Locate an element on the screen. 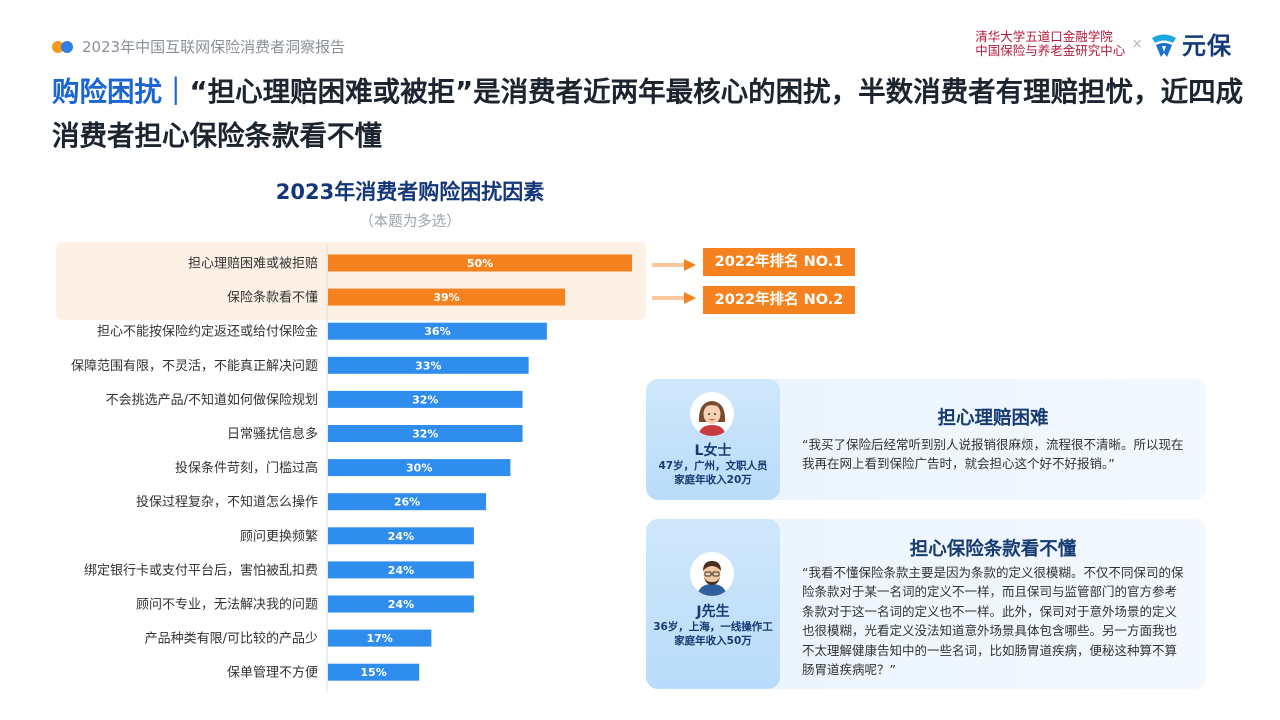 Image resolution: width=1280 pixels, height=720 pixels. report-tag: 2023年中国互联网保险消费者洞察报告 is located at coordinates (198, 46).